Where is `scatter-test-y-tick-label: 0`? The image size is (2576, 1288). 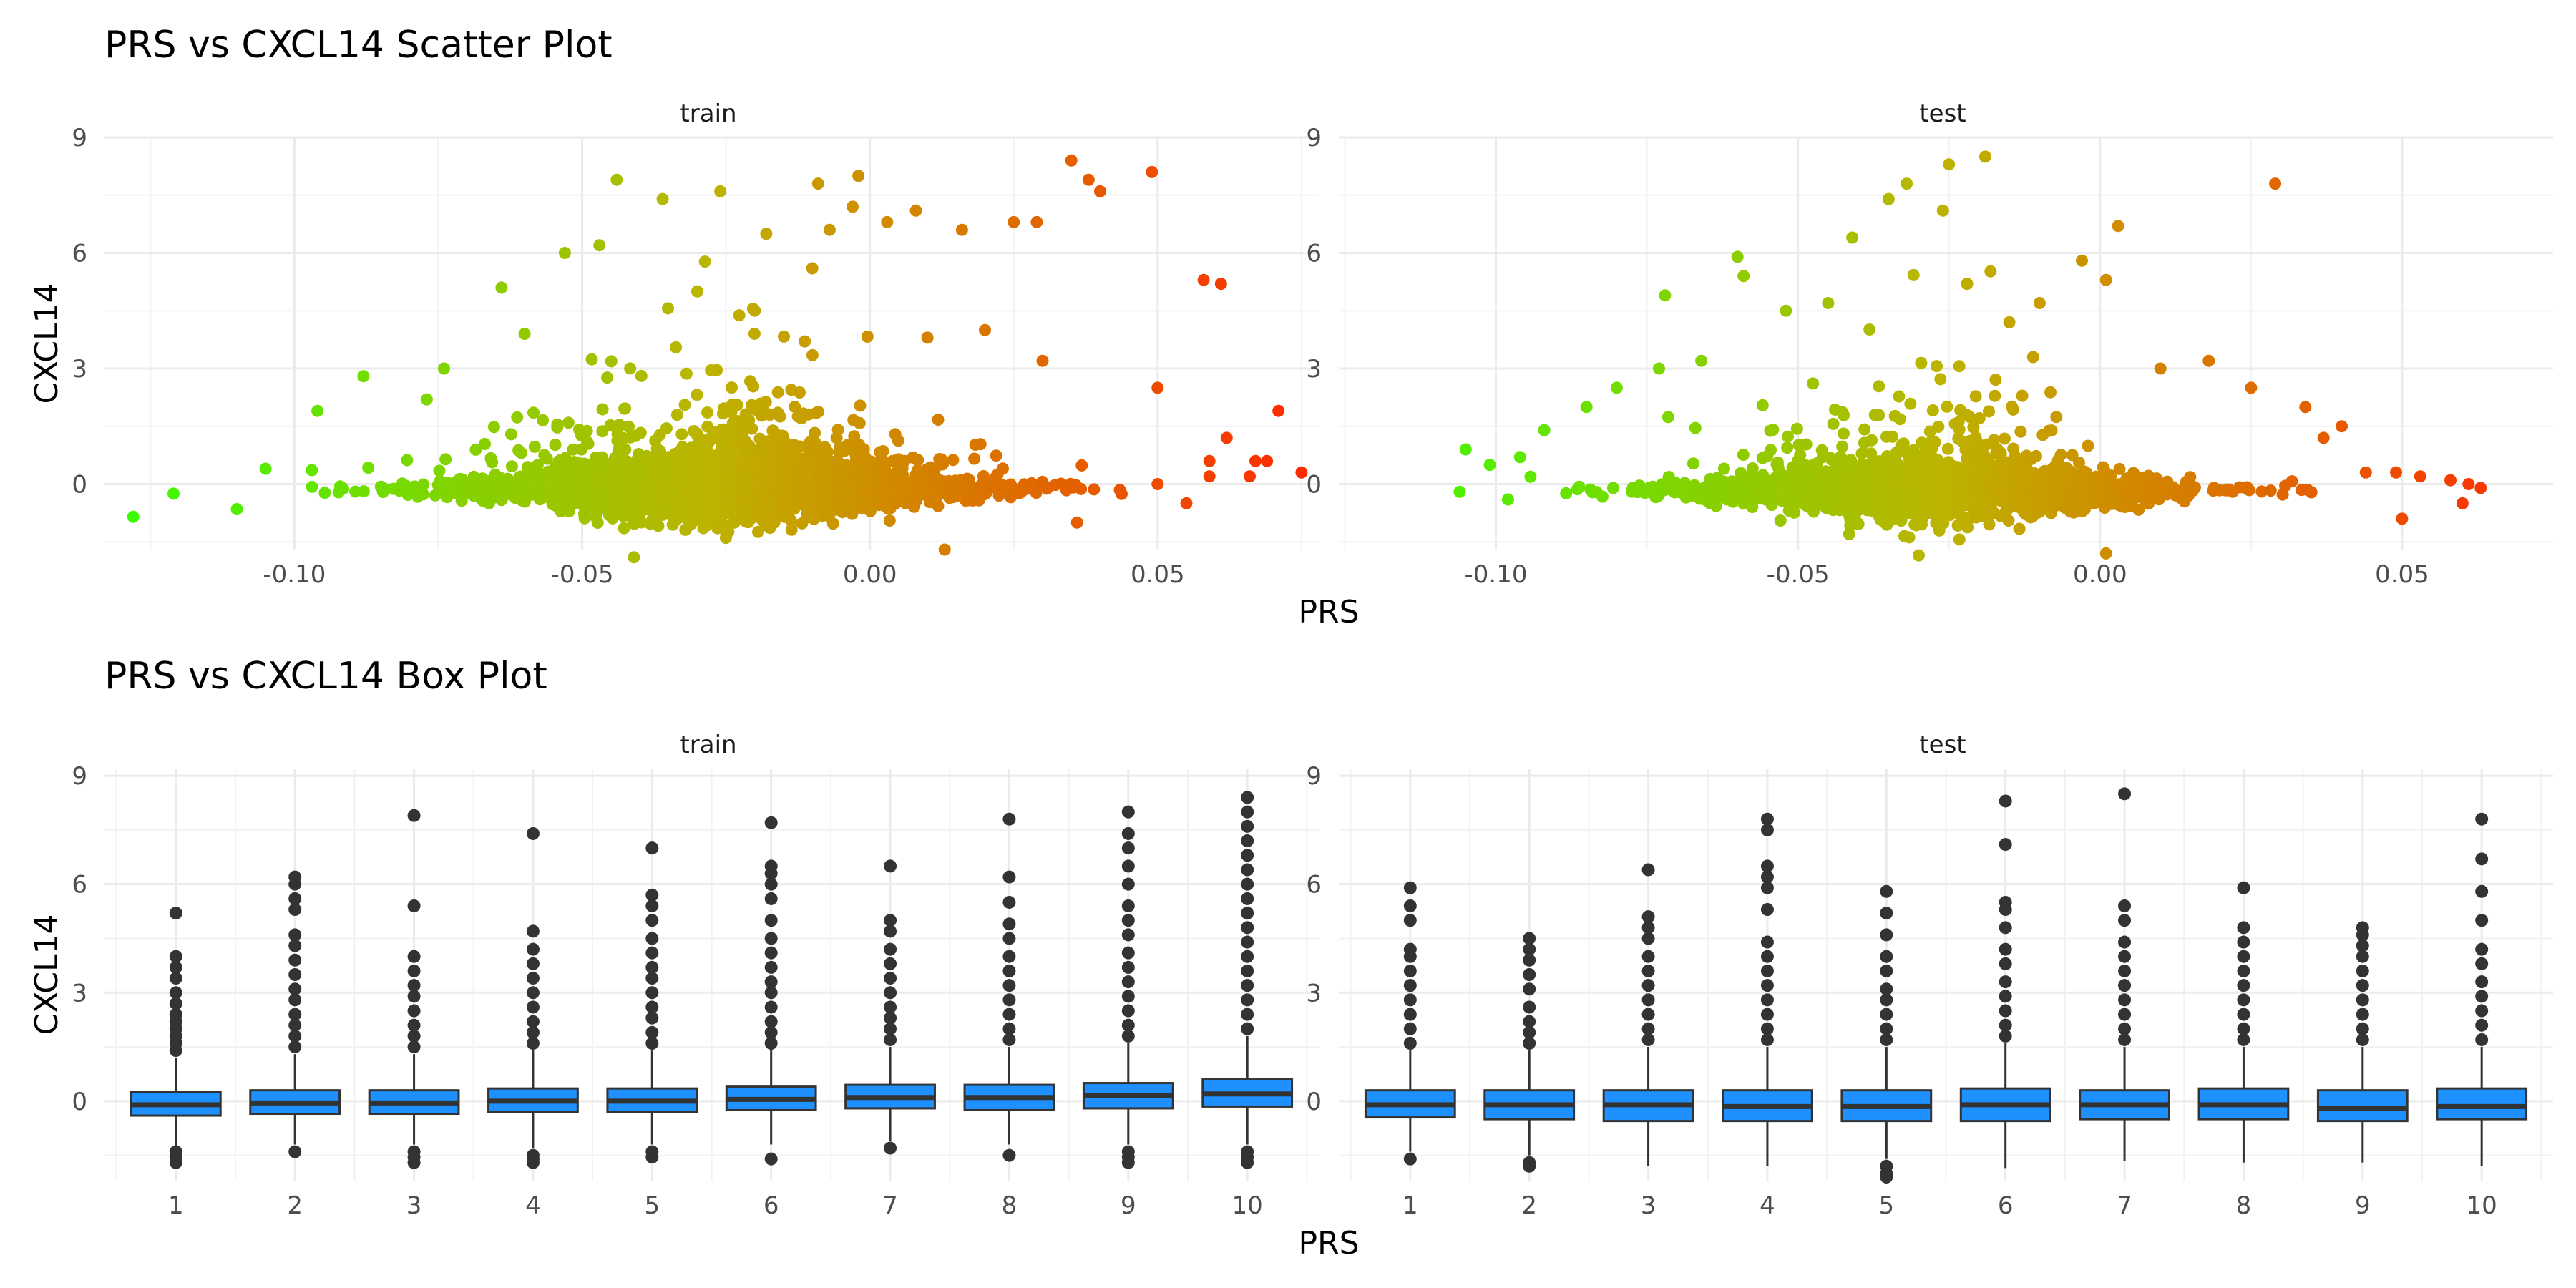 scatter-test-y-tick-label: 0 is located at coordinates (1314, 484).